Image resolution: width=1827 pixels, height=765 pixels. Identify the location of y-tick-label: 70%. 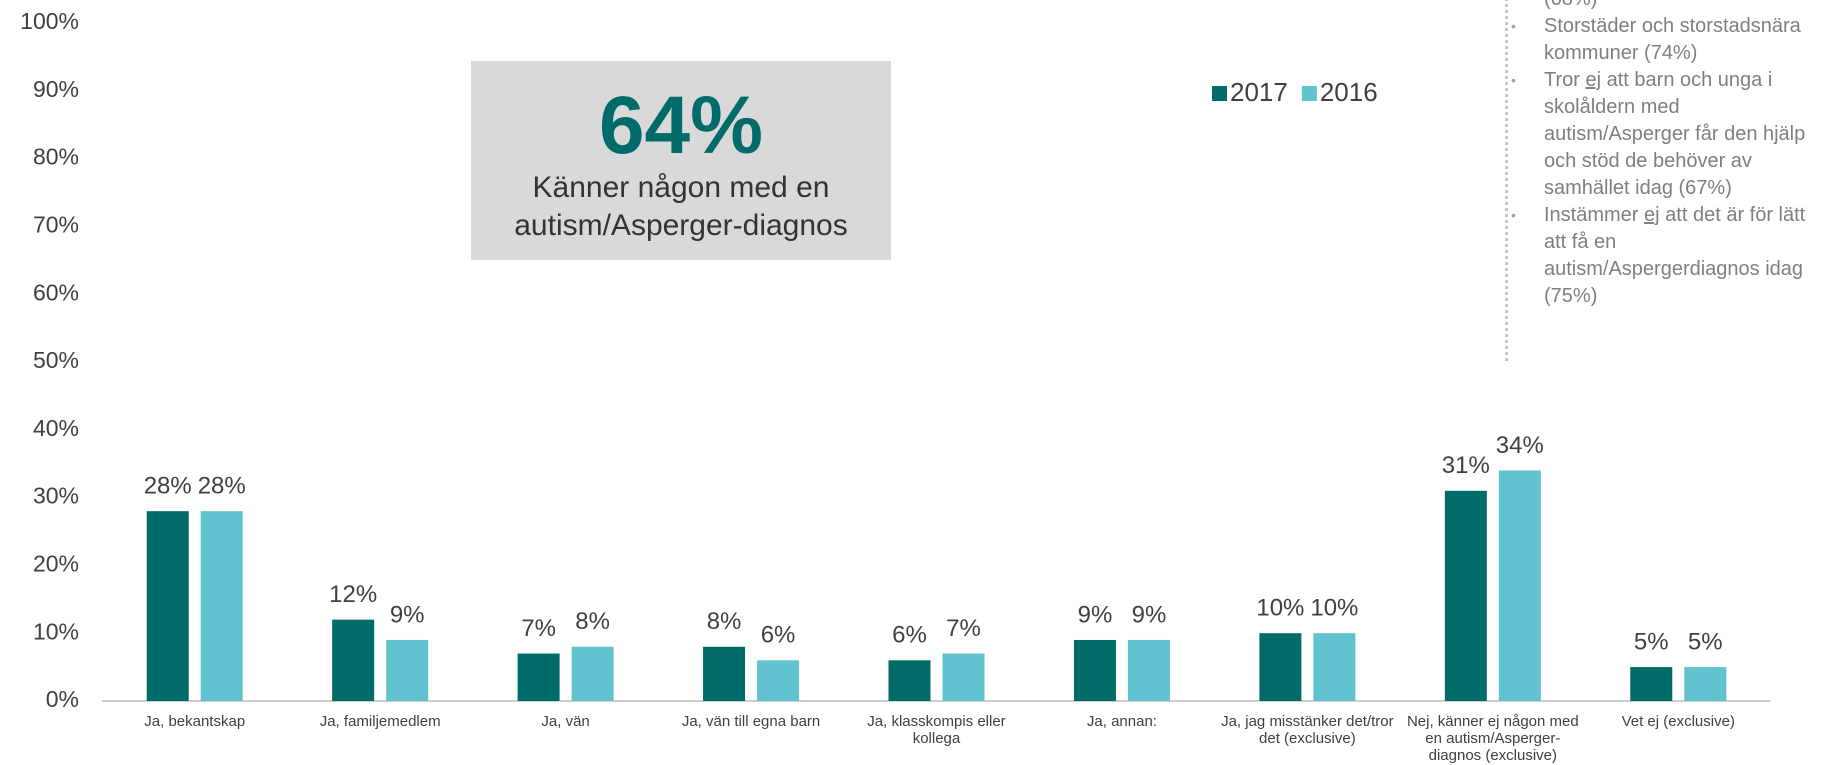
(56, 224).